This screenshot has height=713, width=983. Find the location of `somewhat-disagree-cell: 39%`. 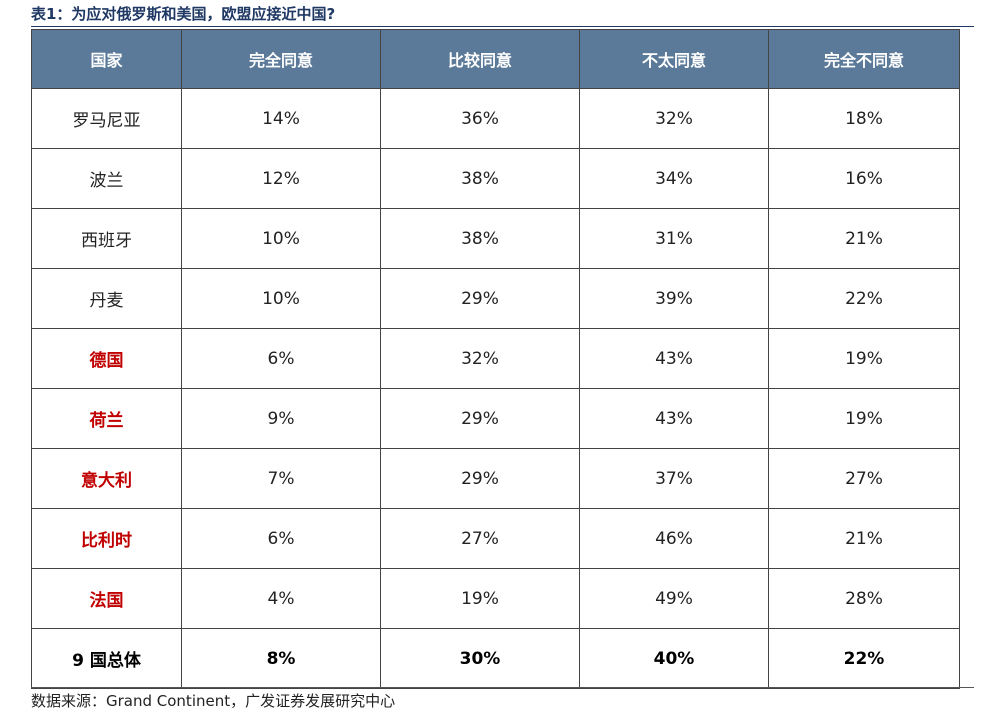

somewhat-disagree-cell: 39% is located at coordinates (674, 298).